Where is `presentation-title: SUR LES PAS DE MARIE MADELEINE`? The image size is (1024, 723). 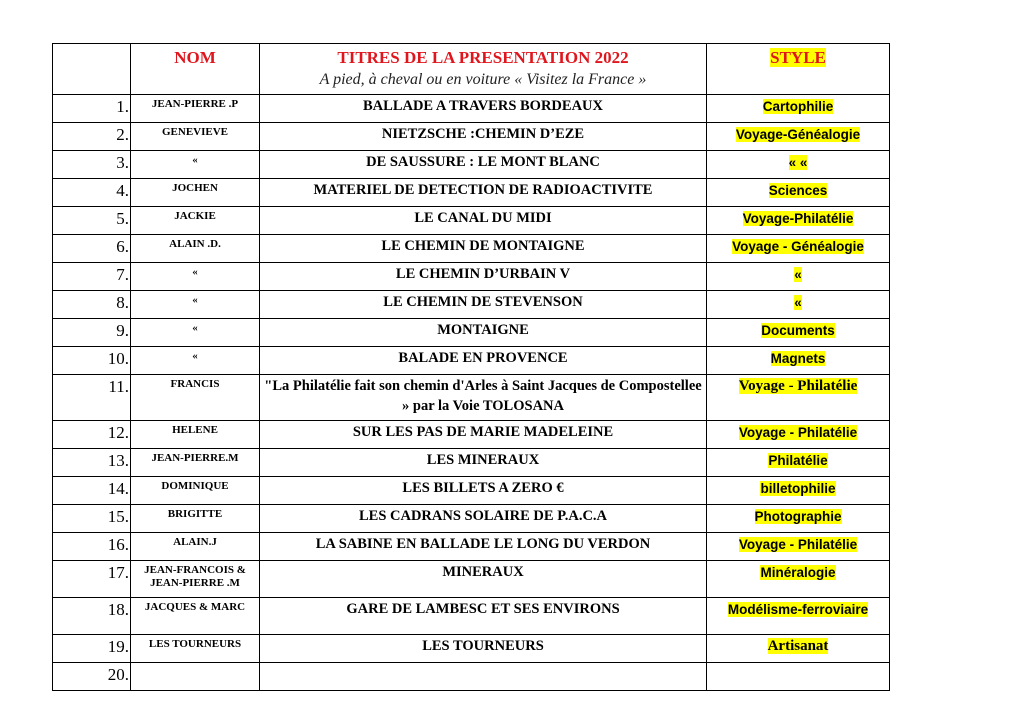
presentation-title: SUR LES PAS DE MARIE MADELEINE is located at coordinates (483, 434).